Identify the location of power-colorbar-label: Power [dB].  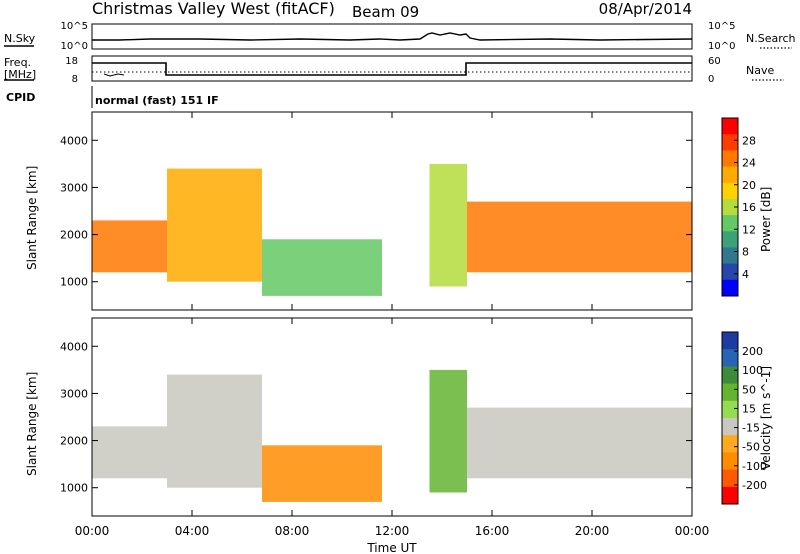
(766, 219).